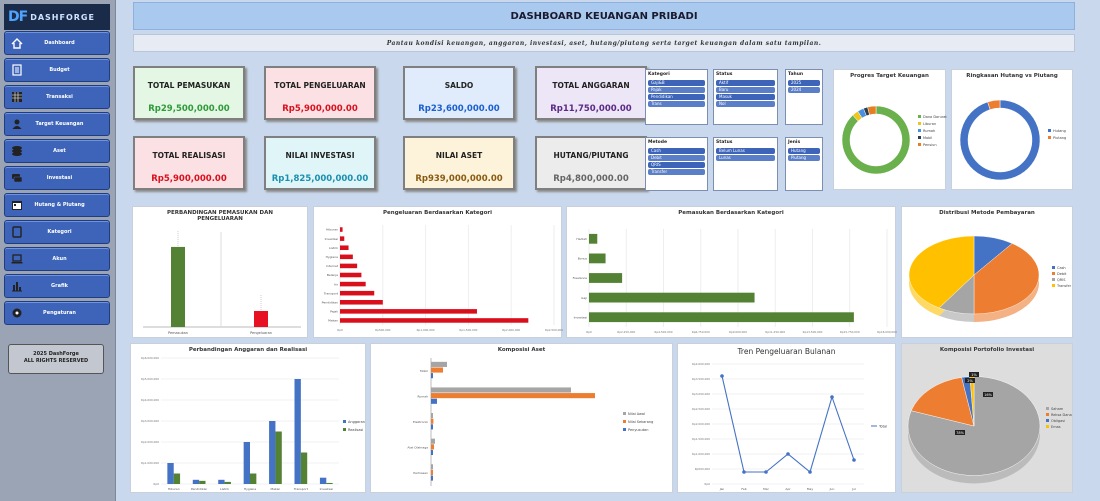 This screenshot has height=501, width=1100. Describe the element at coordinates (59, 205) in the screenshot. I see `nav-label: Hutang & Piutang` at that location.